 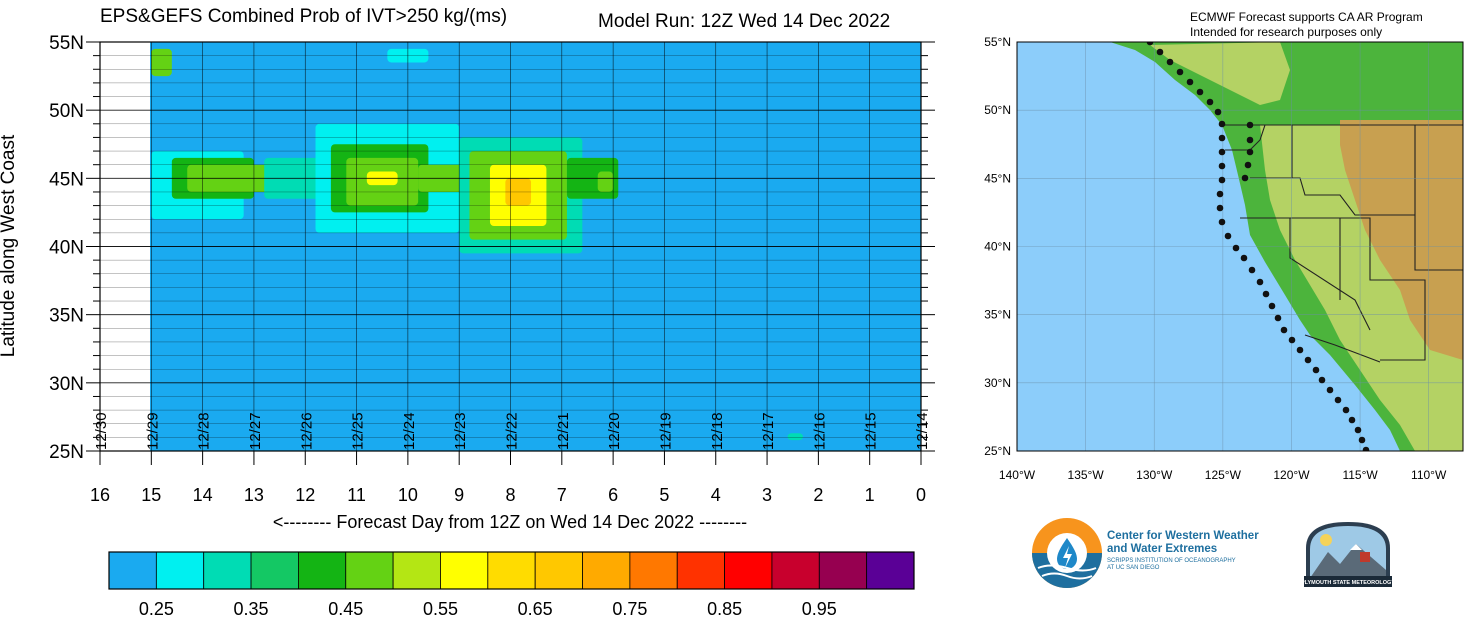 What do you see at coordinates (152, 431) in the screenshot?
I see `date-label: 12/29` at bounding box center [152, 431].